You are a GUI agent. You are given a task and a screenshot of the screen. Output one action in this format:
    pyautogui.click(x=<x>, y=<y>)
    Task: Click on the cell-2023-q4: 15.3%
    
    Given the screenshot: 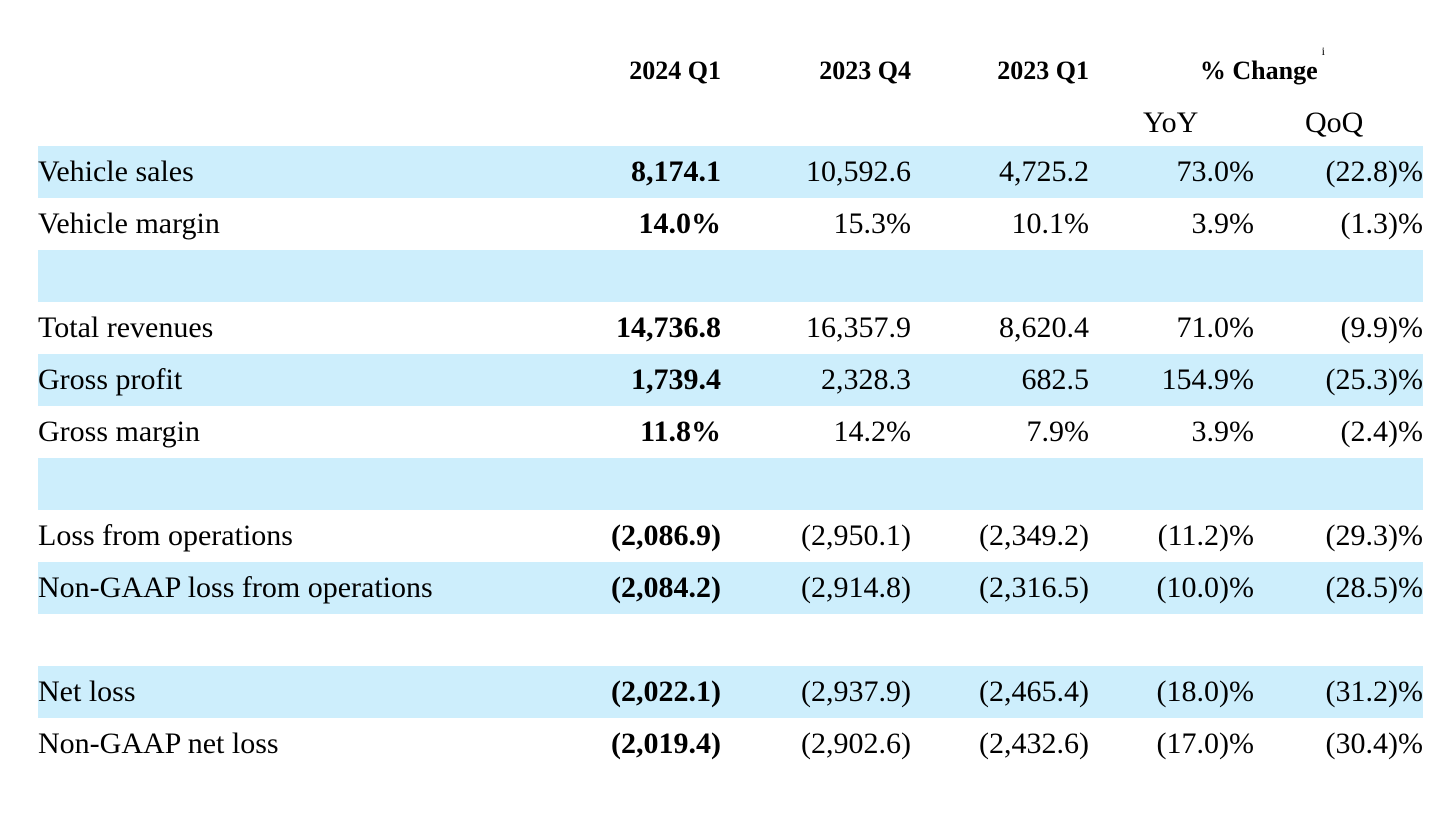 What is the action you would take?
    pyautogui.click(x=872, y=223)
    